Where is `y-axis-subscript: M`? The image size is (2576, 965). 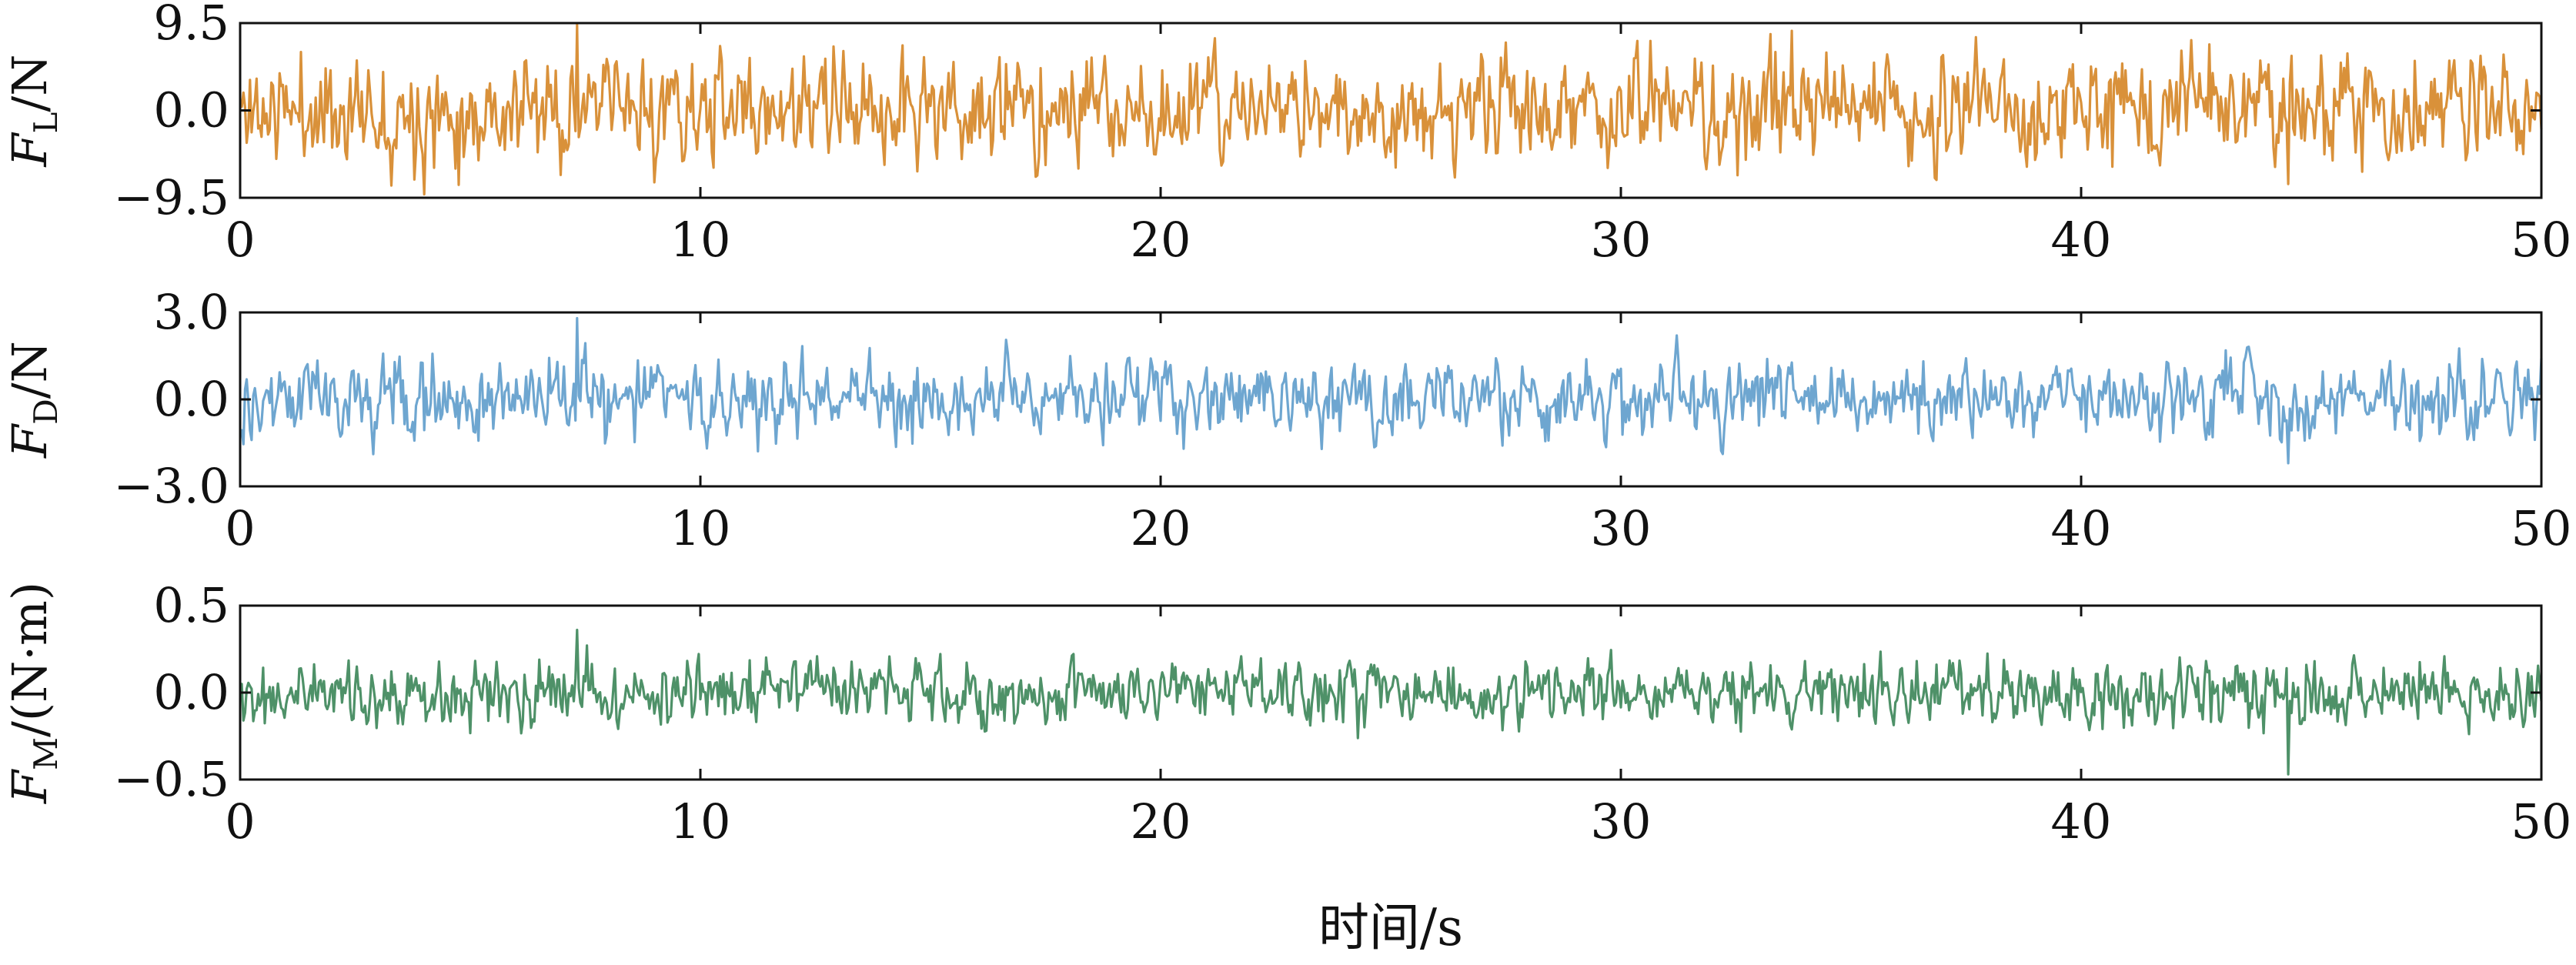
y-axis-subscript: M is located at coordinates (46, 753).